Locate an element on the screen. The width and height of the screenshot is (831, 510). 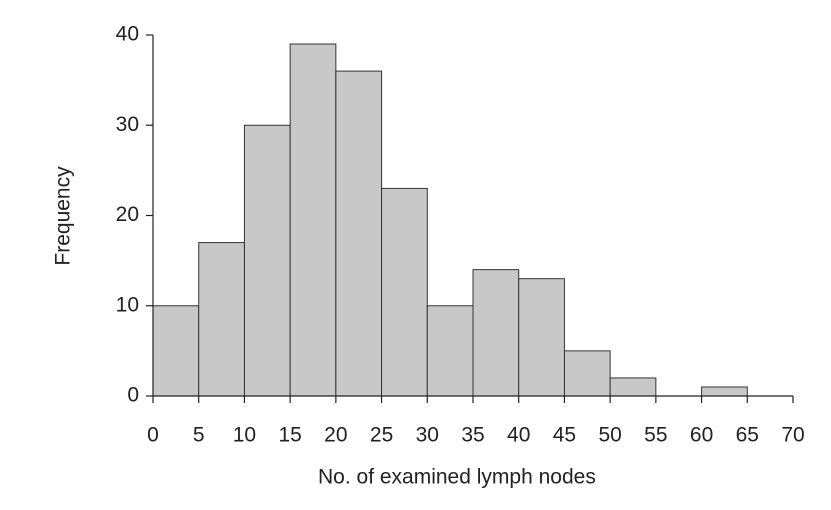
x-tick-label: 50 is located at coordinates (609, 435).